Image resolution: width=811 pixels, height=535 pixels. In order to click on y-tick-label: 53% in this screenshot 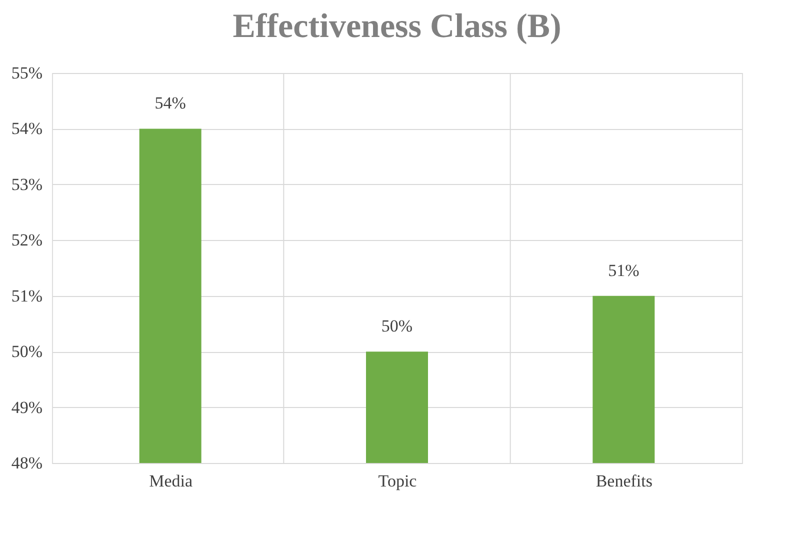, I will do `click(26, 184)`.